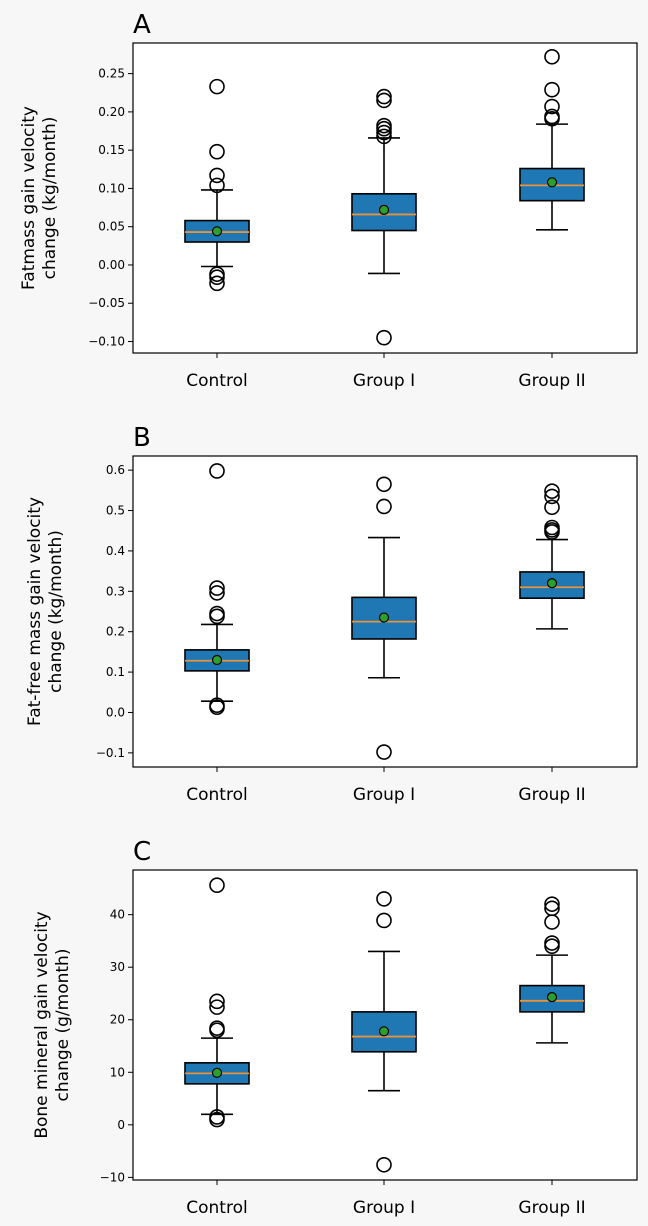 The height and width of the screenshot is (1226, 648). Describe the element at coordinates (111, 227) in the screenshot. I see `y-tick-label: 0.05` at that location.